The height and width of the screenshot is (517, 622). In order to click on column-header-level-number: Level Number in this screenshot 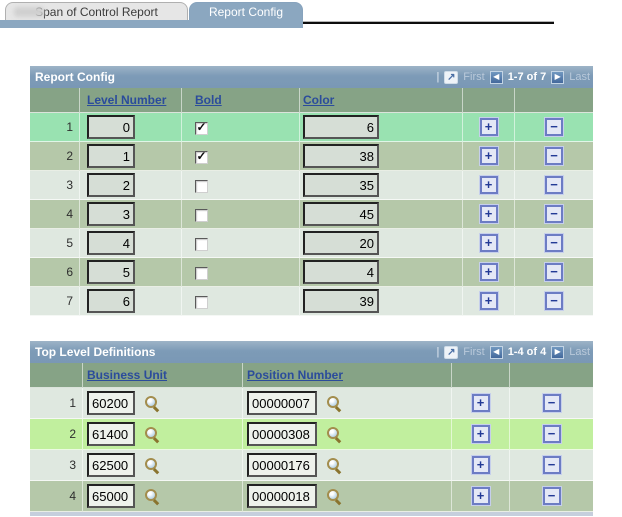, I will do `click(127, 100)`.